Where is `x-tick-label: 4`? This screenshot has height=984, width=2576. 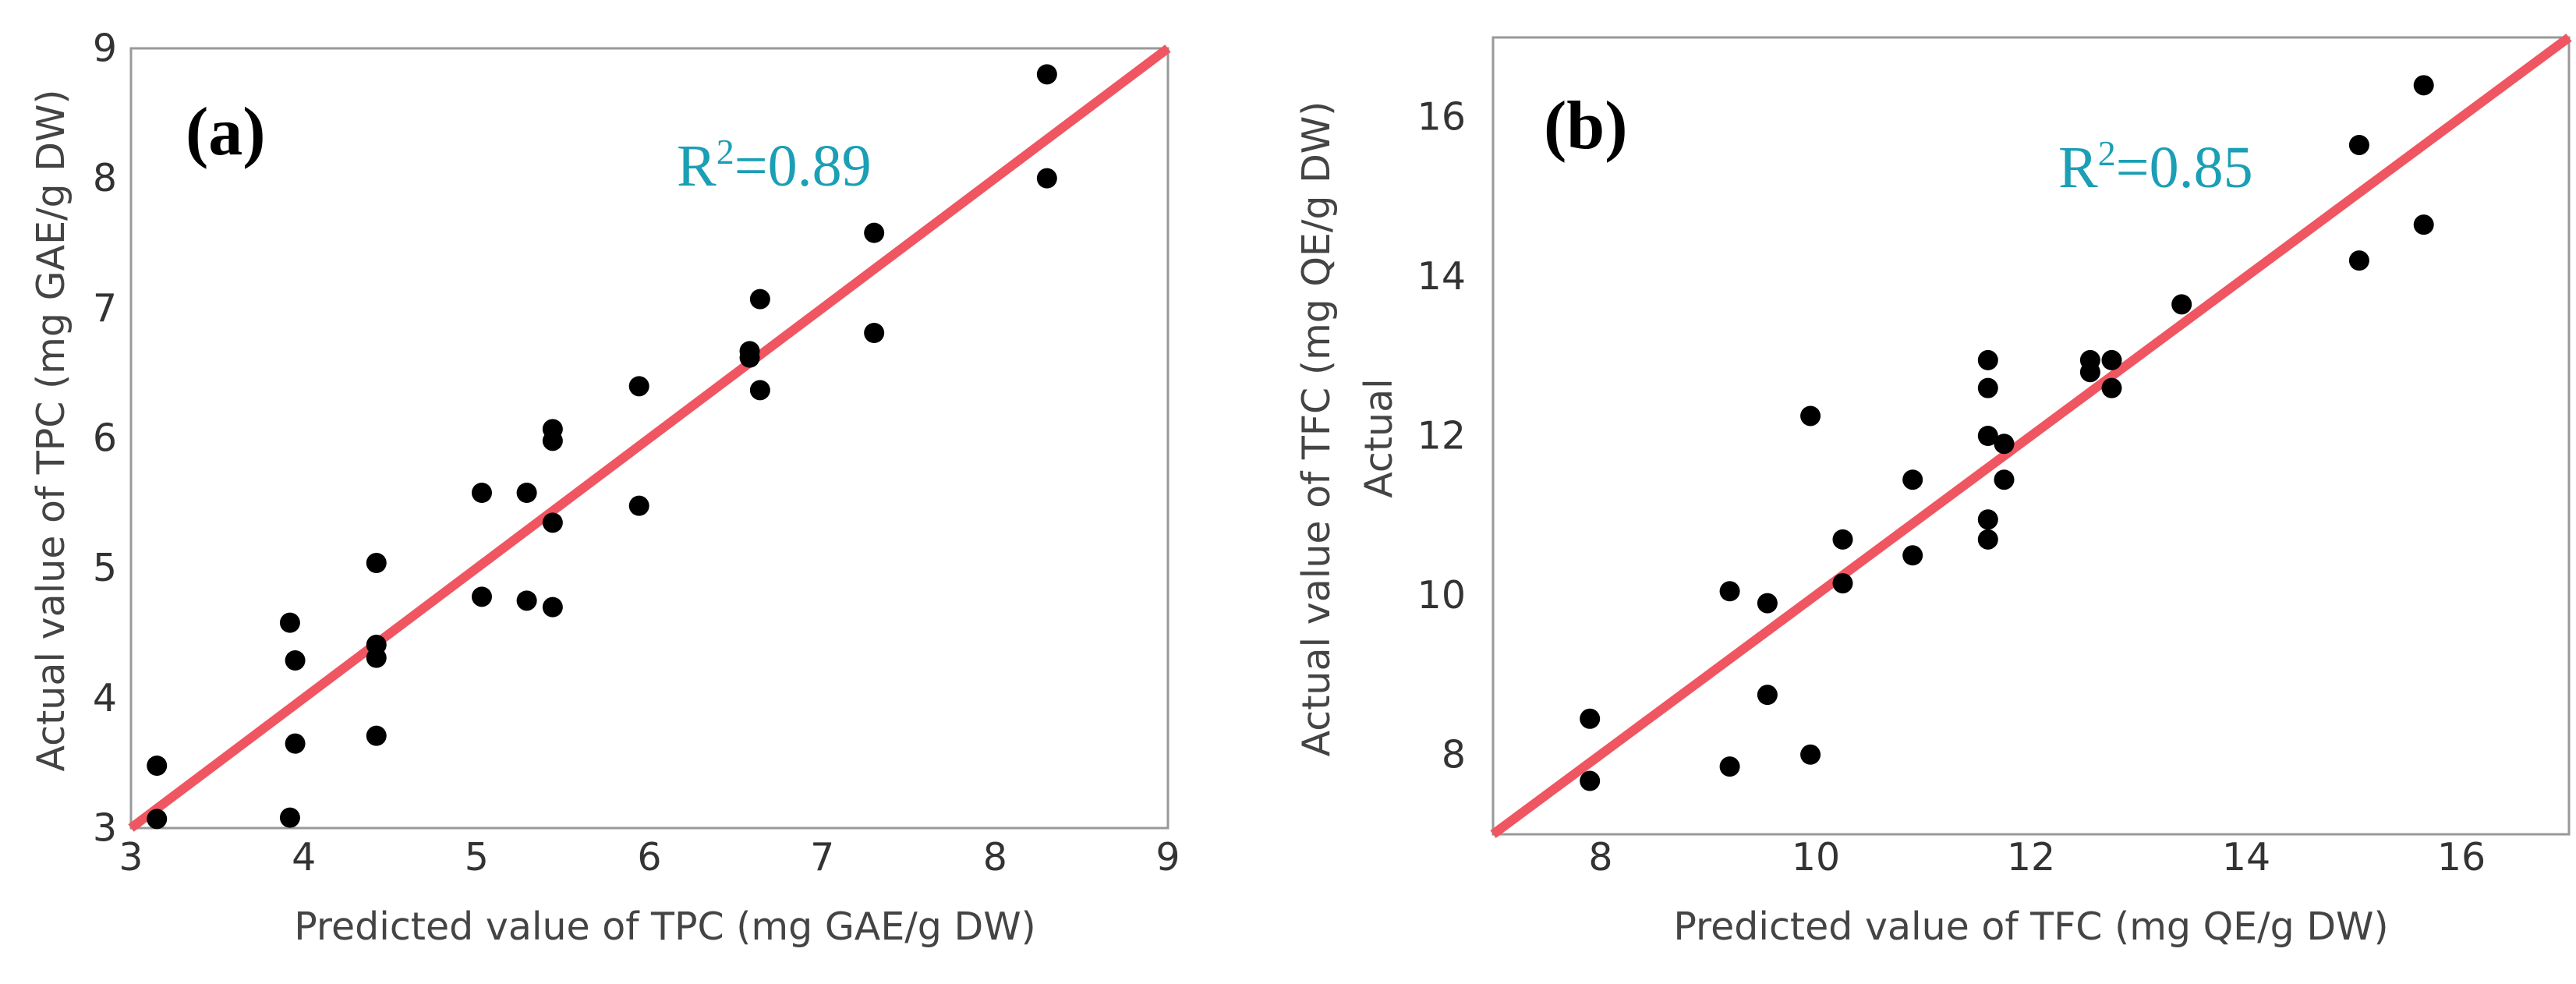 x-tick-label: 4 is located at coordinates (304, 857).